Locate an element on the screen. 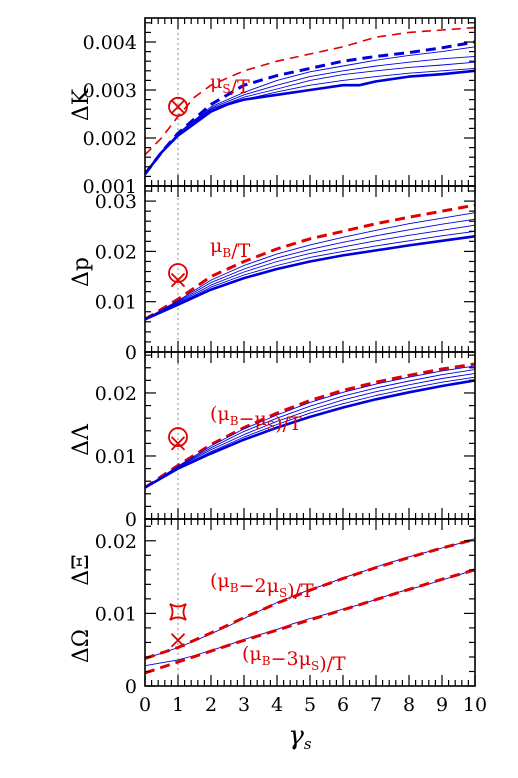  panel-3-annotation: (μB−μS)/T is located at coordinates (256, 419).